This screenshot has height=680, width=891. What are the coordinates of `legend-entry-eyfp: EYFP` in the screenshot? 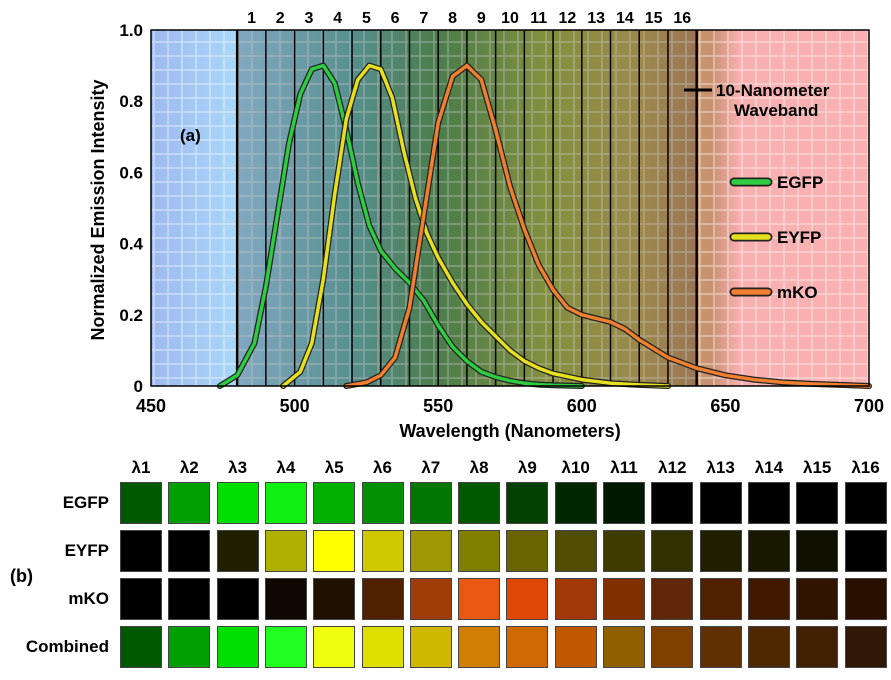 It's located at (775, 237).